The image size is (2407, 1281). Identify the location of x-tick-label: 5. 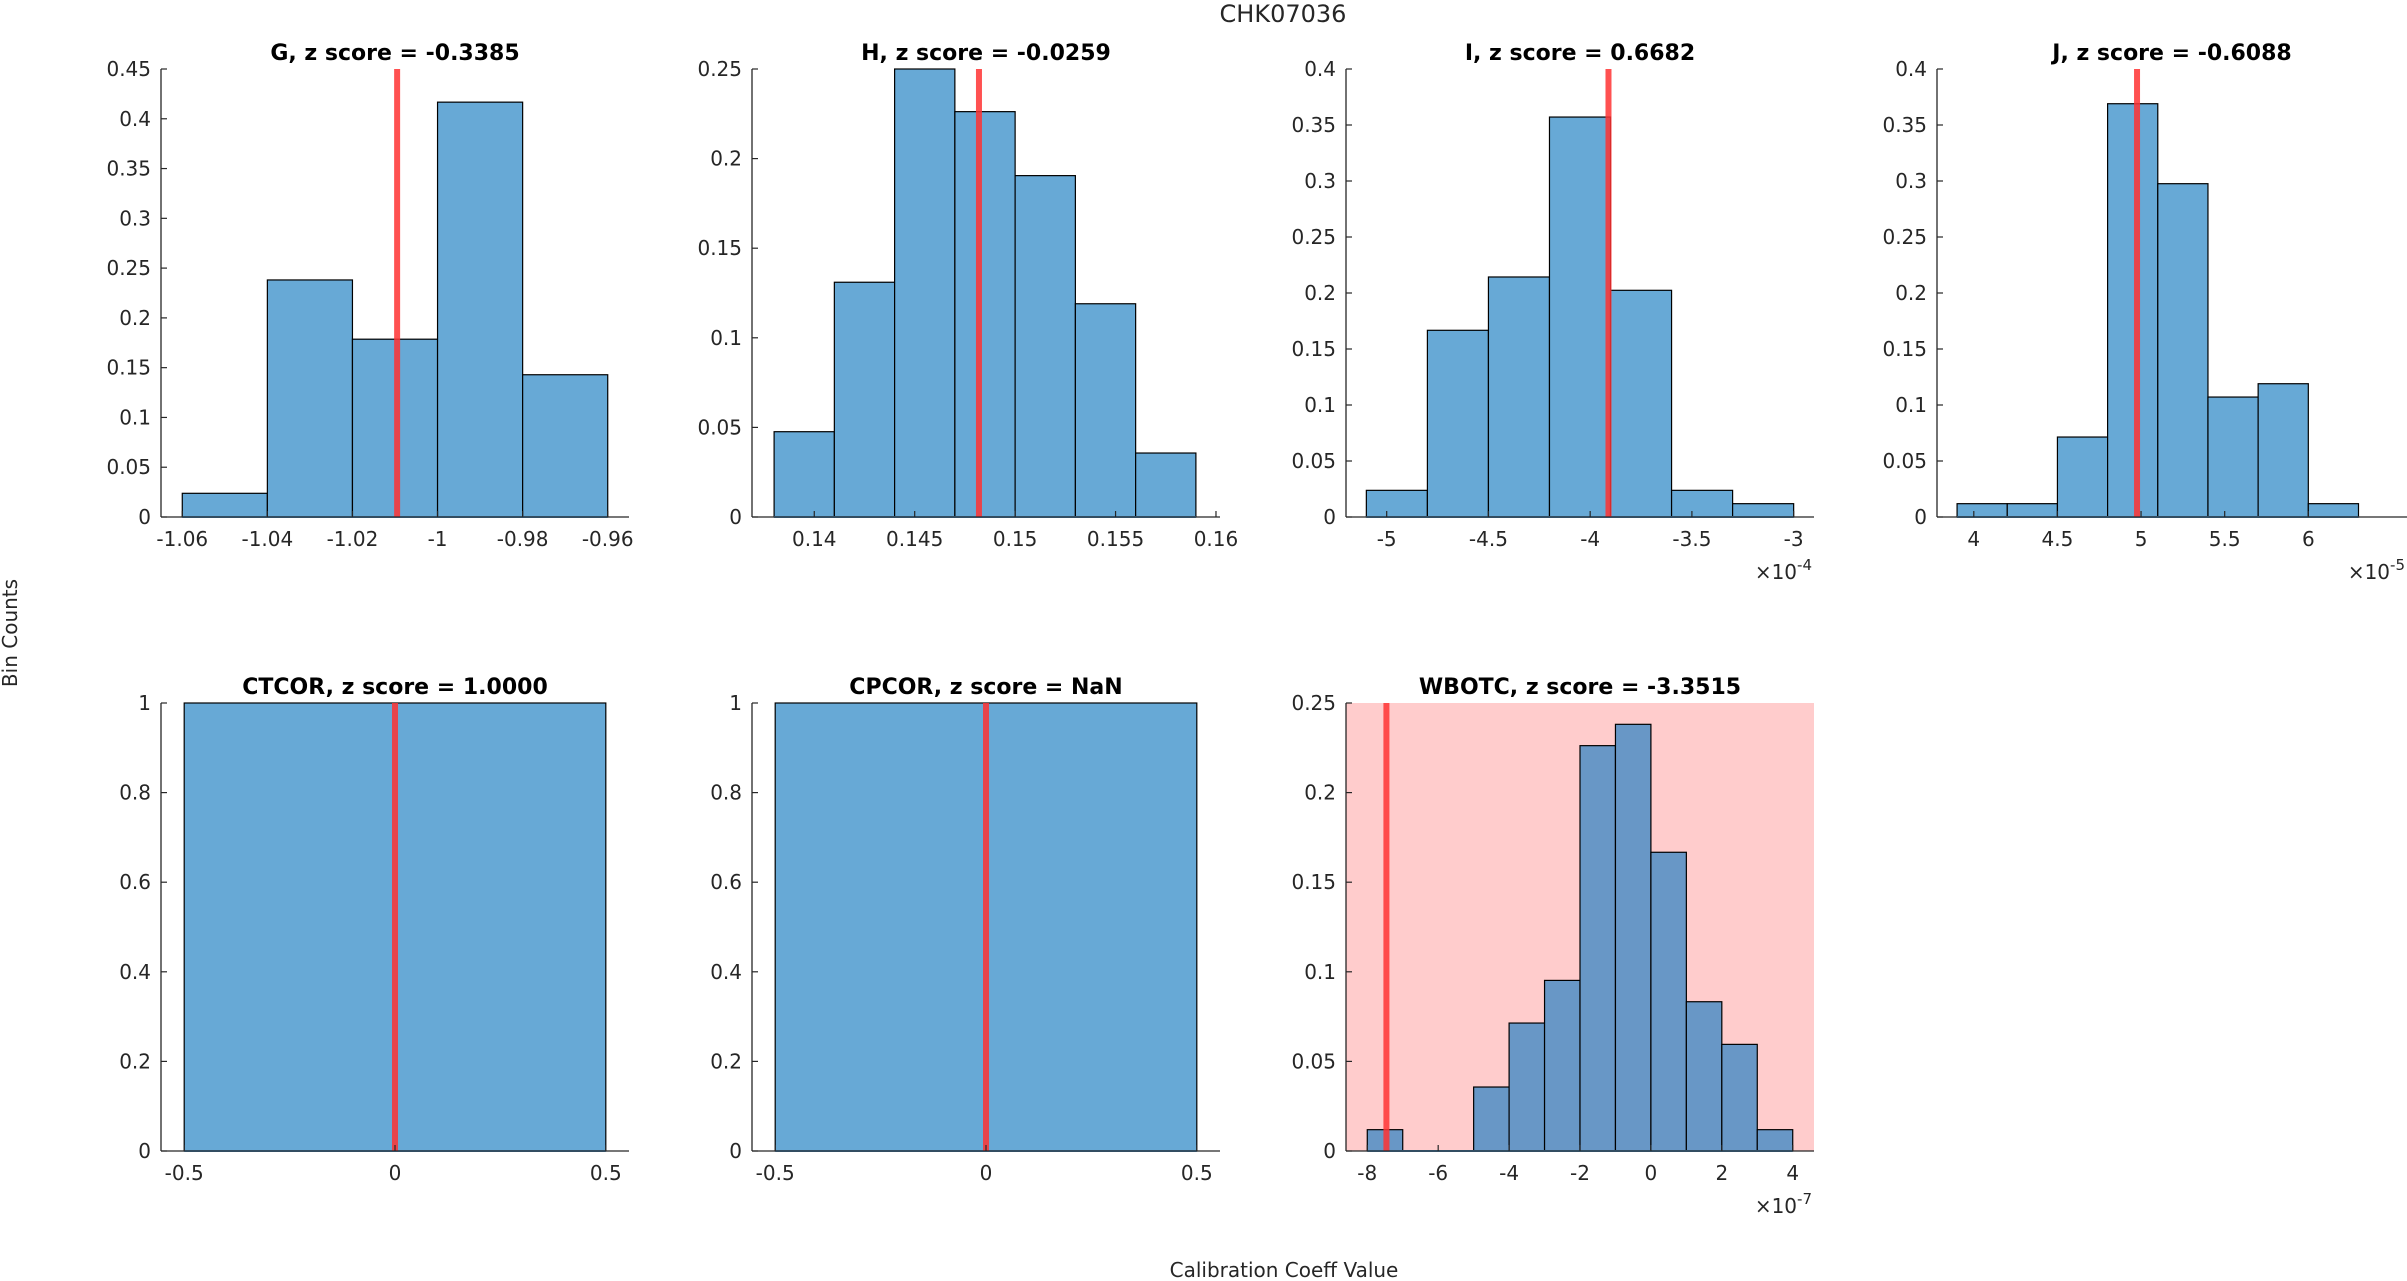
(2141, 539).